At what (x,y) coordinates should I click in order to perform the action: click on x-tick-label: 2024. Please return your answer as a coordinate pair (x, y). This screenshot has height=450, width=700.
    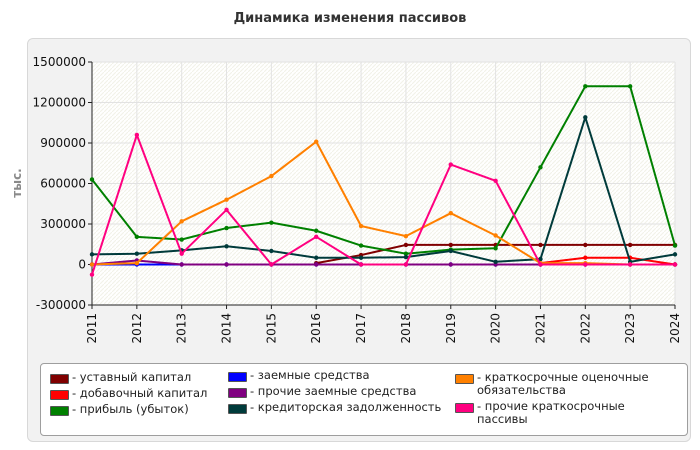
    Looking at the image, I should click on (675, 328).